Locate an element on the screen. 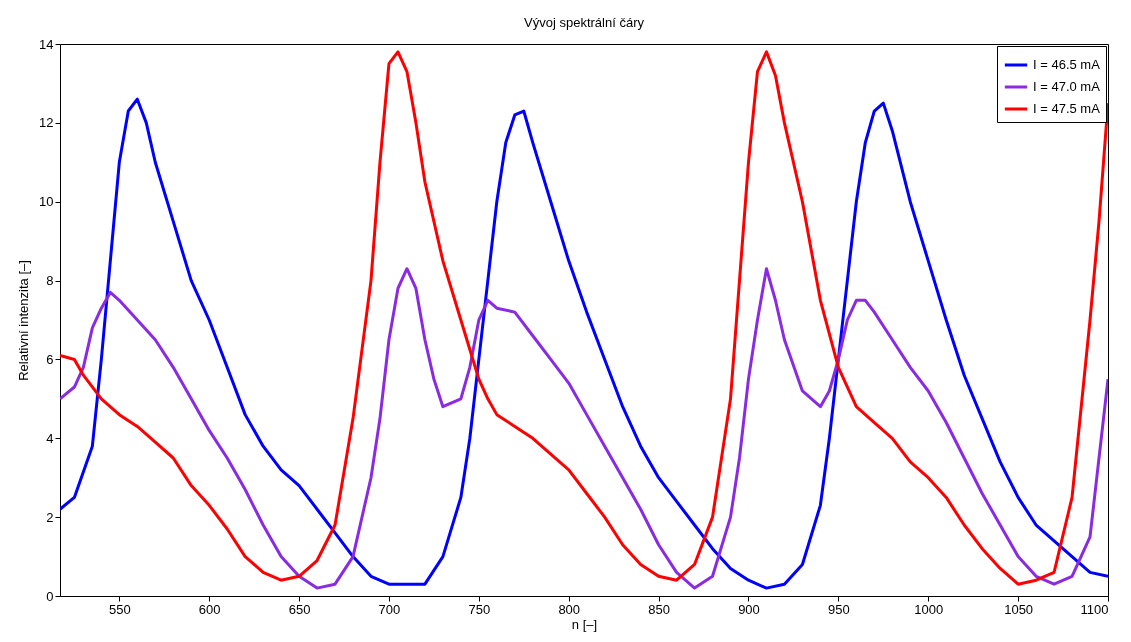 This screenshot has height=642, width=1131. x-tick-label: 1050 is located at coordinates (1019, 609).